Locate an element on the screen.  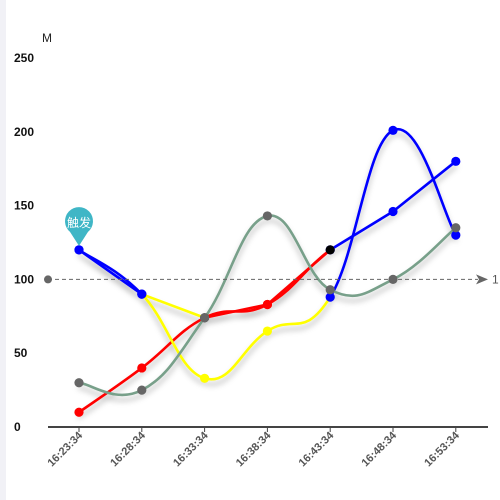
left-edge-strip is located at coordinates (3, 250).